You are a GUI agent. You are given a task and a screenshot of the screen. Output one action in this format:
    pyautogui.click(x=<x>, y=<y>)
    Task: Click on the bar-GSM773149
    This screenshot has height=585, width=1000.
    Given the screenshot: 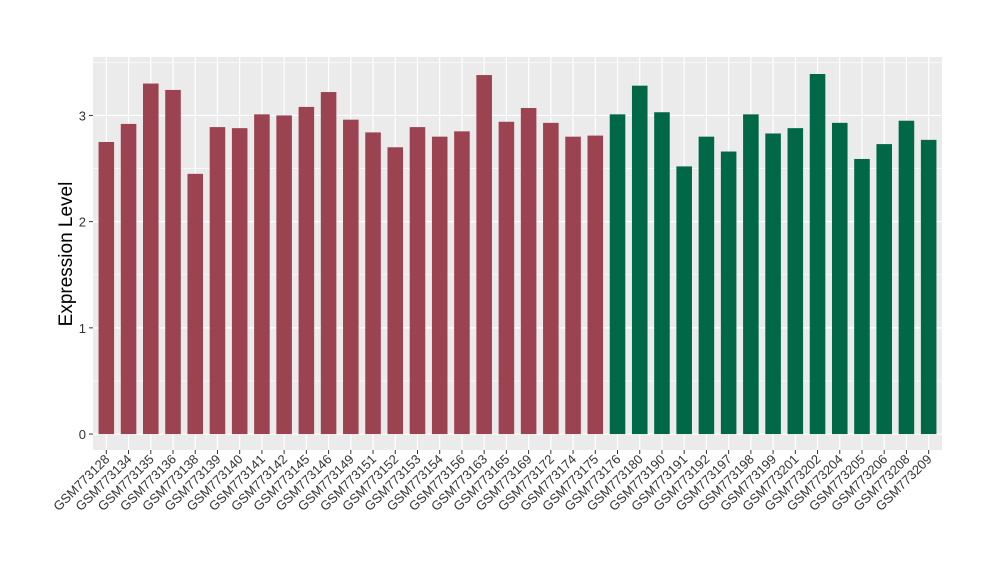 What is the action you would take?
    pyautogui.click(x=351, y=277)
    